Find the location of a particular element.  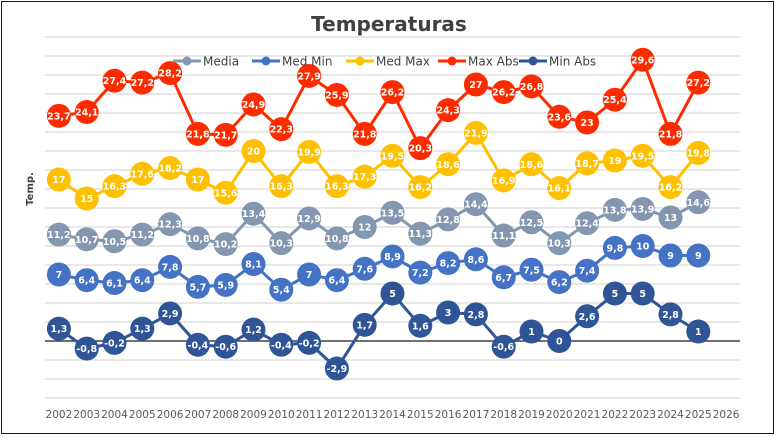

legend-item: Media is located at coordinates (206, 62).